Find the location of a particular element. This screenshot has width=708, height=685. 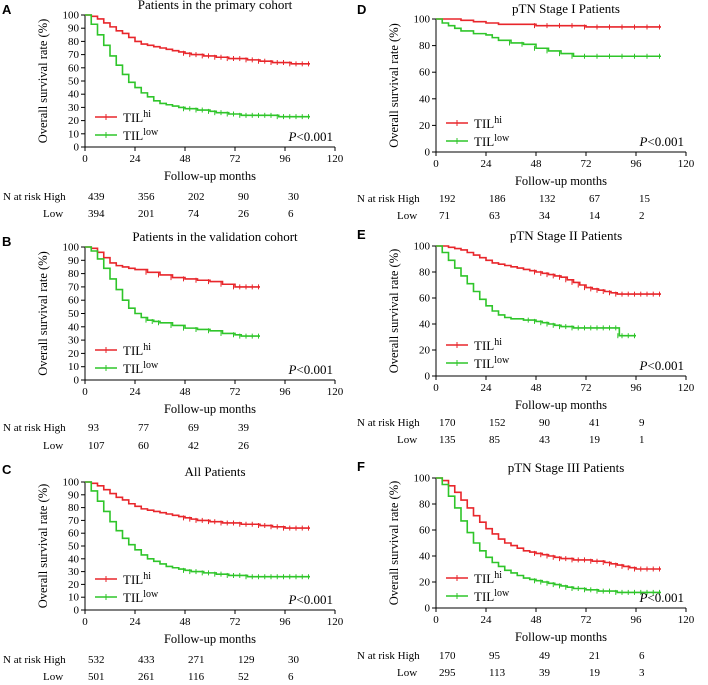

risk-high-value: 90 is located at coordinates (244, 197).